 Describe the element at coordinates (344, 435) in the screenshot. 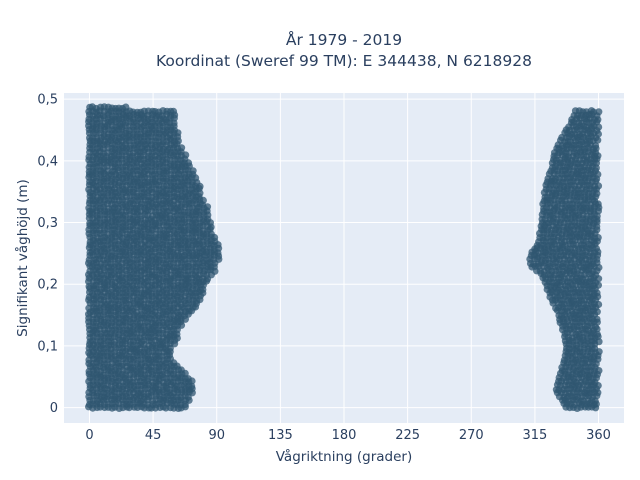

I see `x-tick-label: 180` at that location.